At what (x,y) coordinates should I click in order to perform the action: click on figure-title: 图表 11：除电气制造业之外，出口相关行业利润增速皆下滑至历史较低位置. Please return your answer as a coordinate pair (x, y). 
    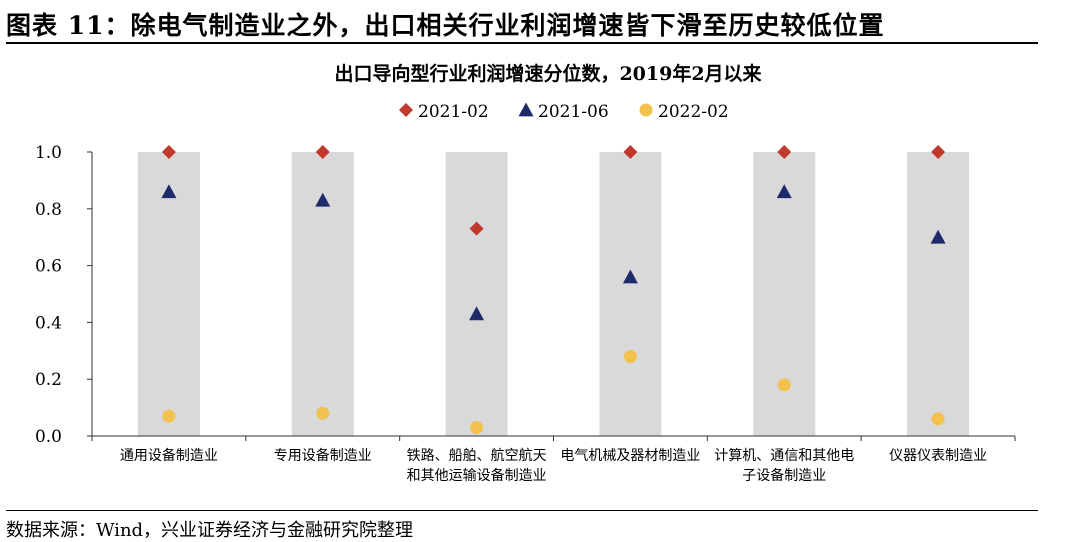
    Looking at the image, I should click on (445, 25).